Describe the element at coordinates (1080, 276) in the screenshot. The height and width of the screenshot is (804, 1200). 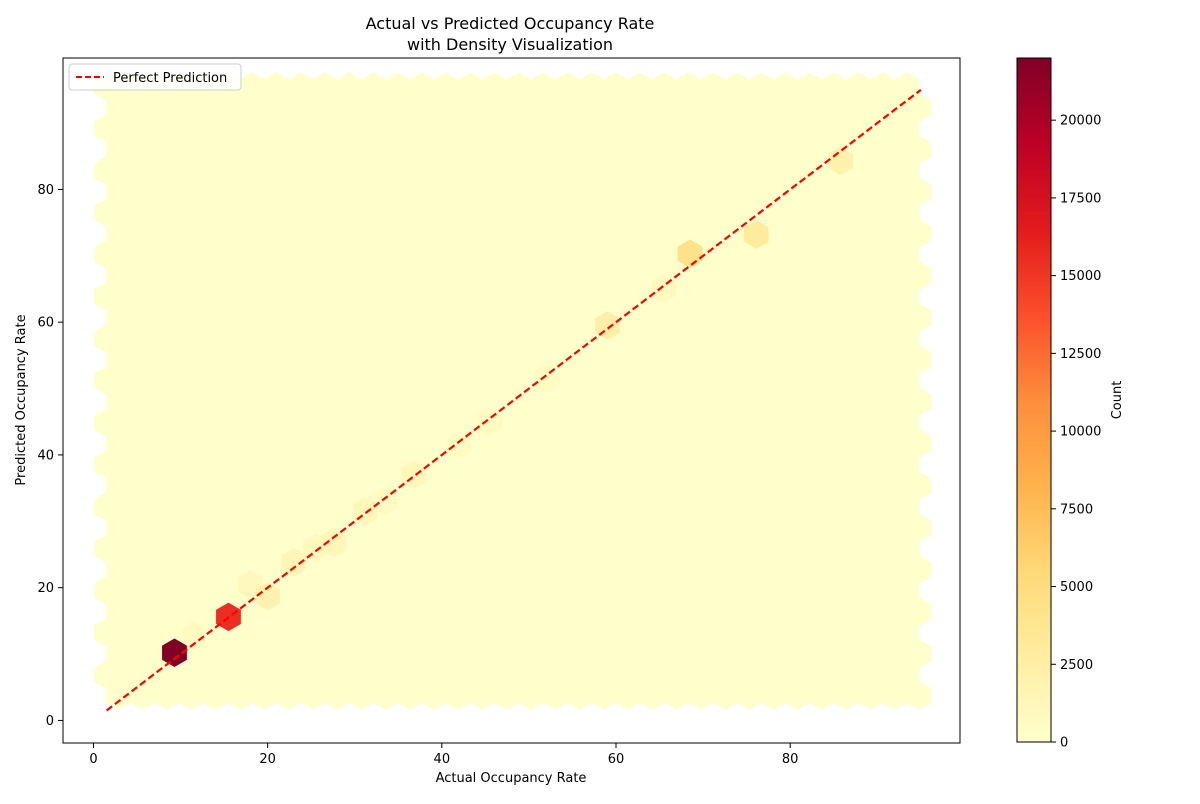
I see `colorbar-tick-label: 15000` at that location.